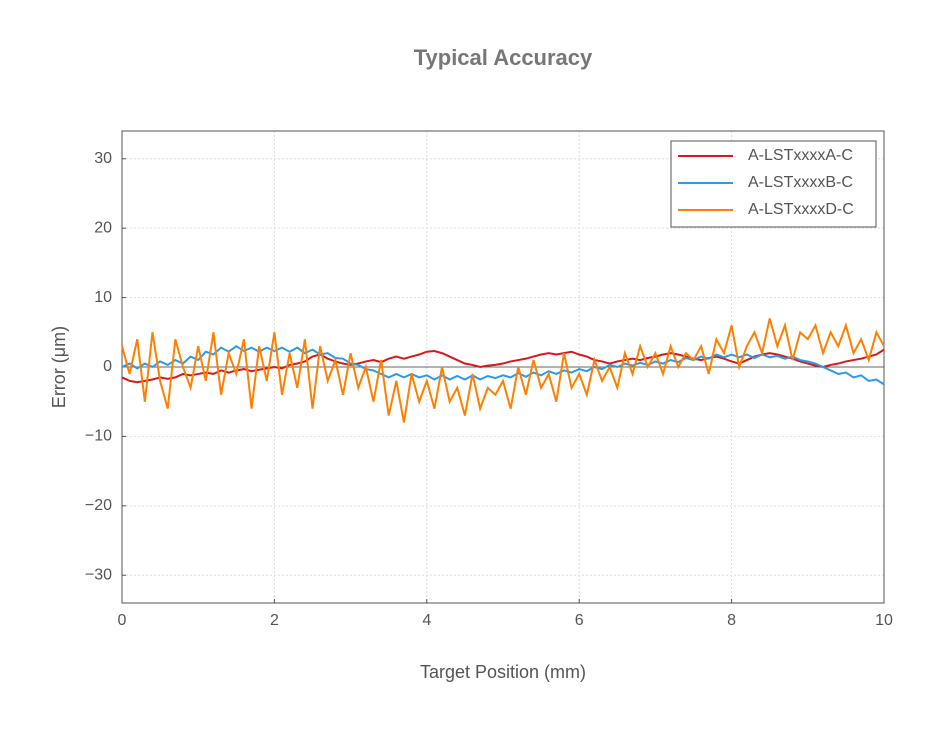  What do you see at coordinates (122, 620) in the screenshot?
I see `x-tick-label: 0` at bounding box center [122, 620].